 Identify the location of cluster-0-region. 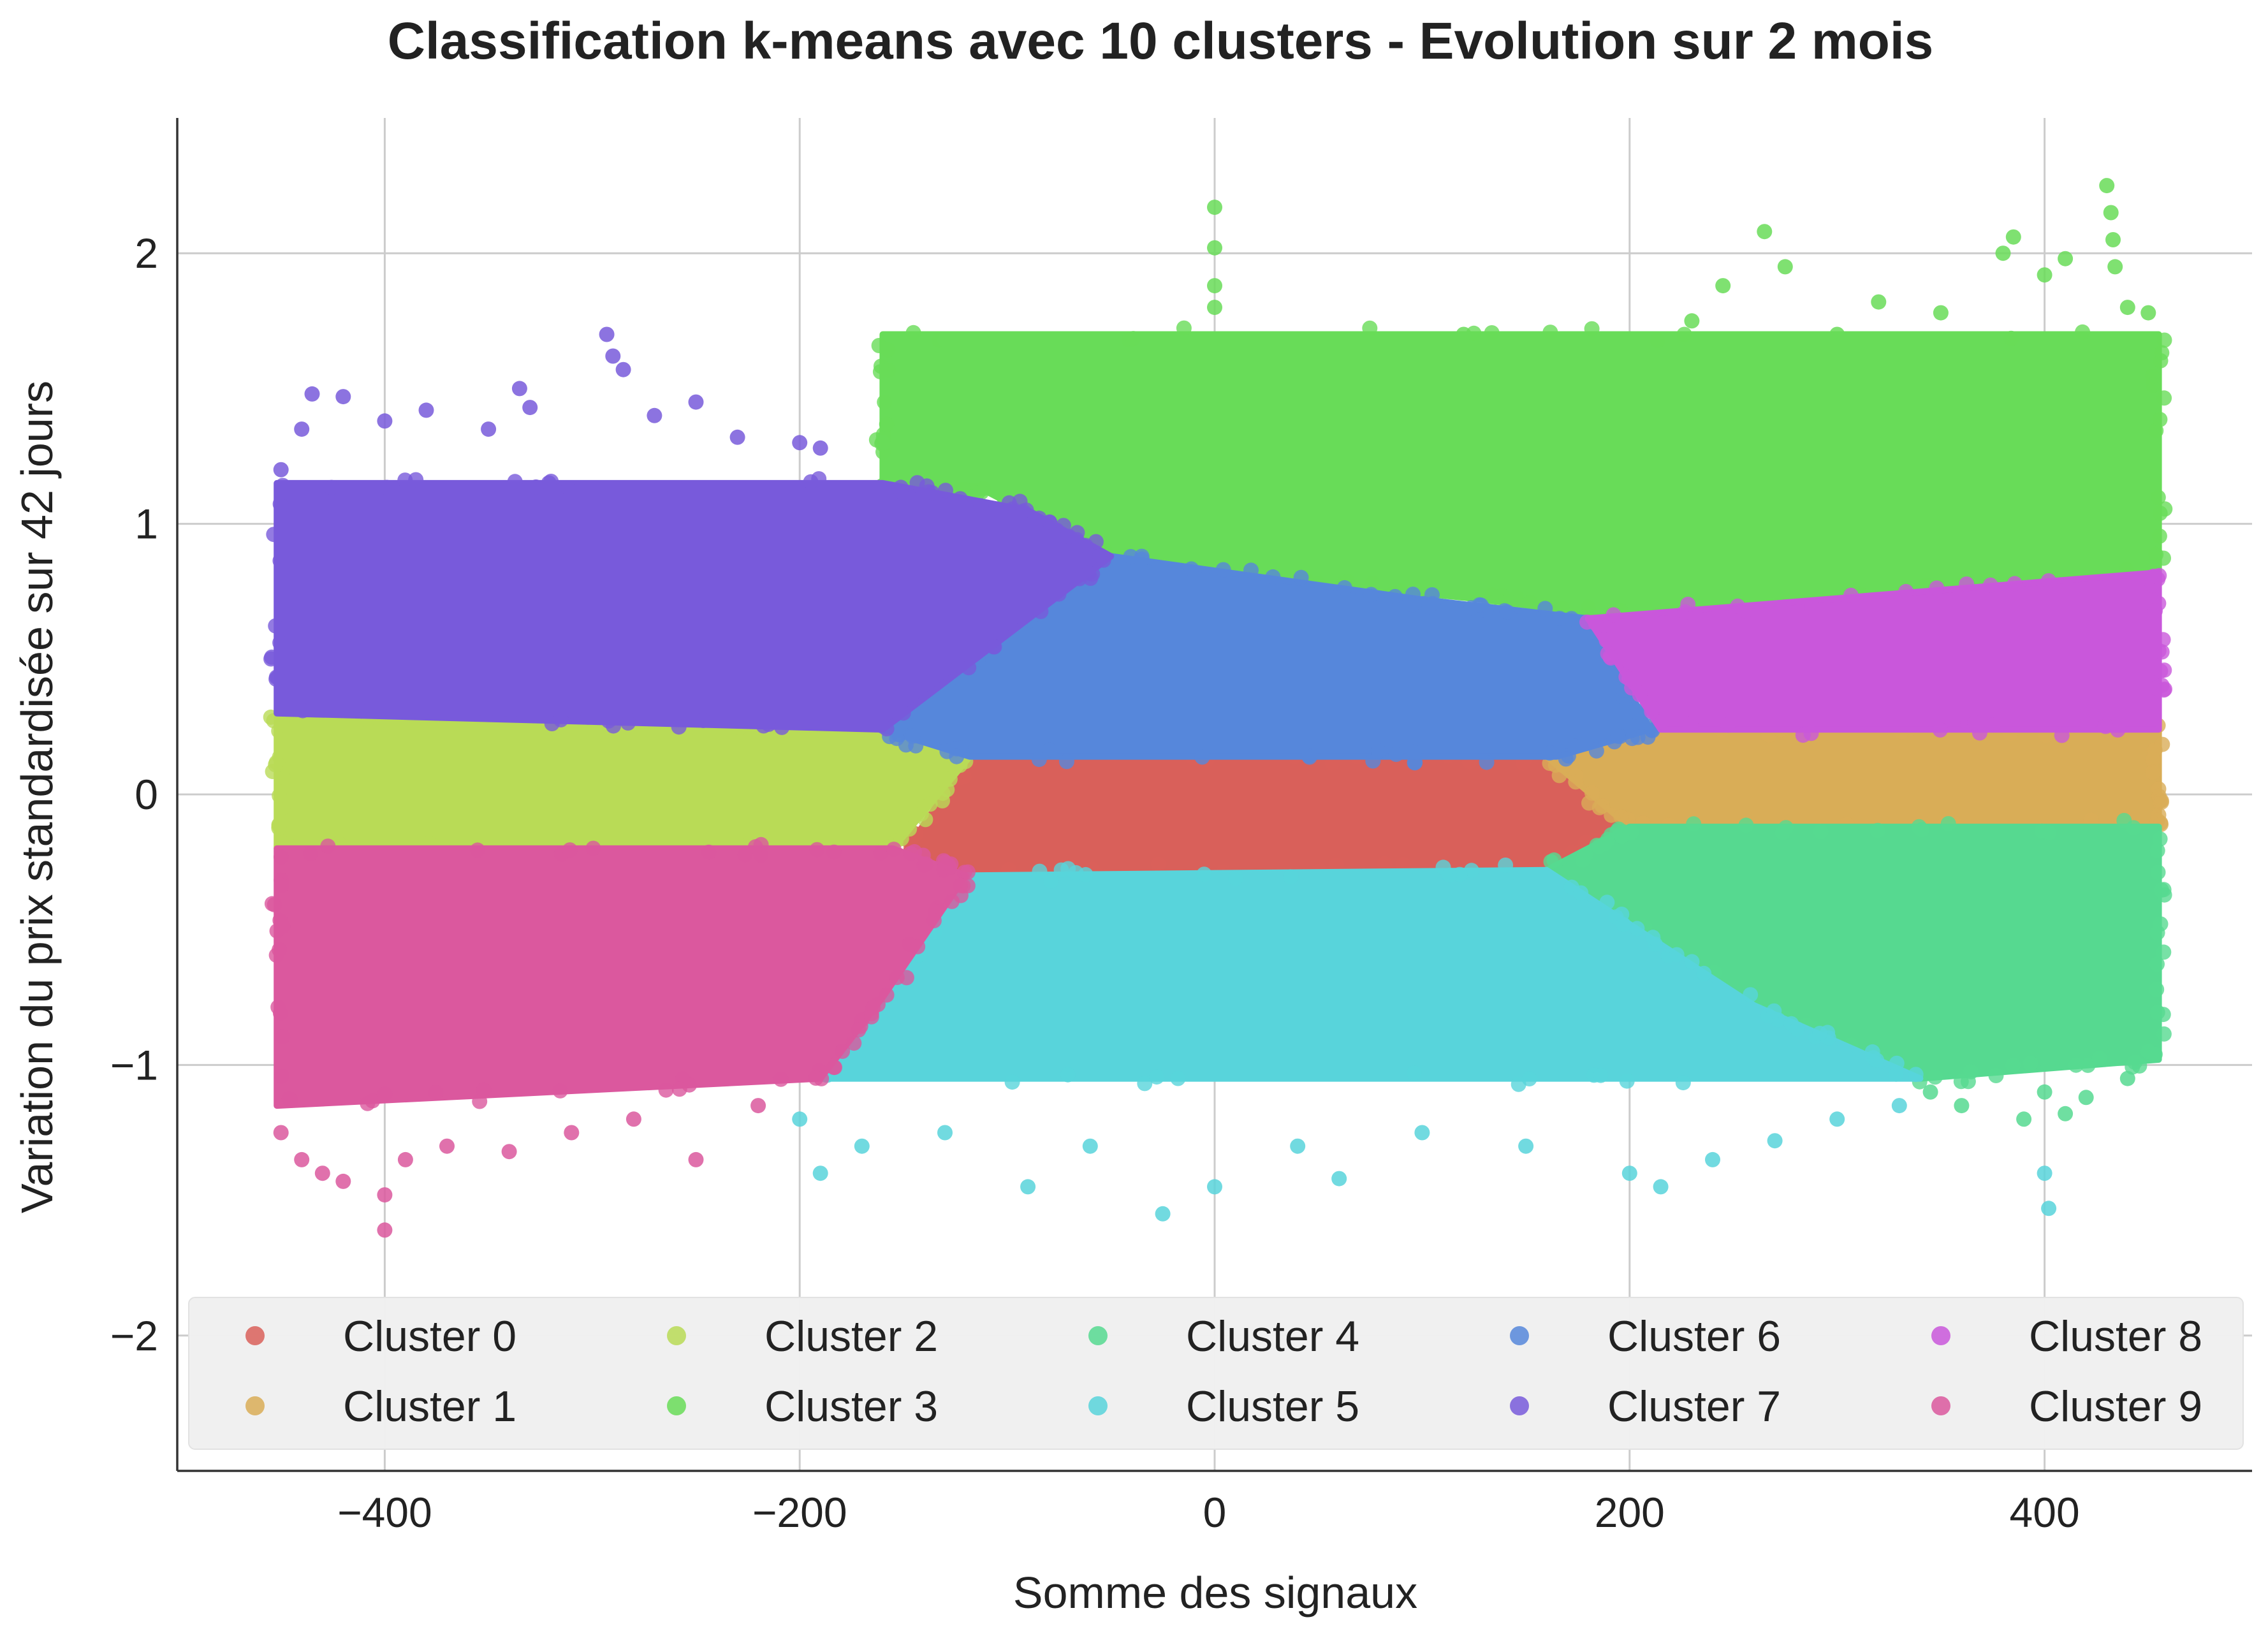
(1261, 813).